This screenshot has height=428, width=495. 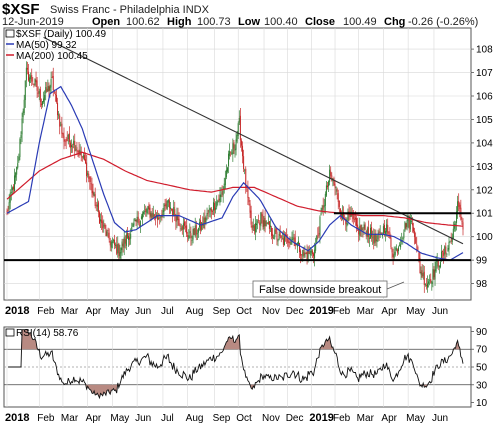 What do you see at coordinates (249, 22) in the screenshot?
I see `quote-low-label: Low` at bounding box center [249, 22].